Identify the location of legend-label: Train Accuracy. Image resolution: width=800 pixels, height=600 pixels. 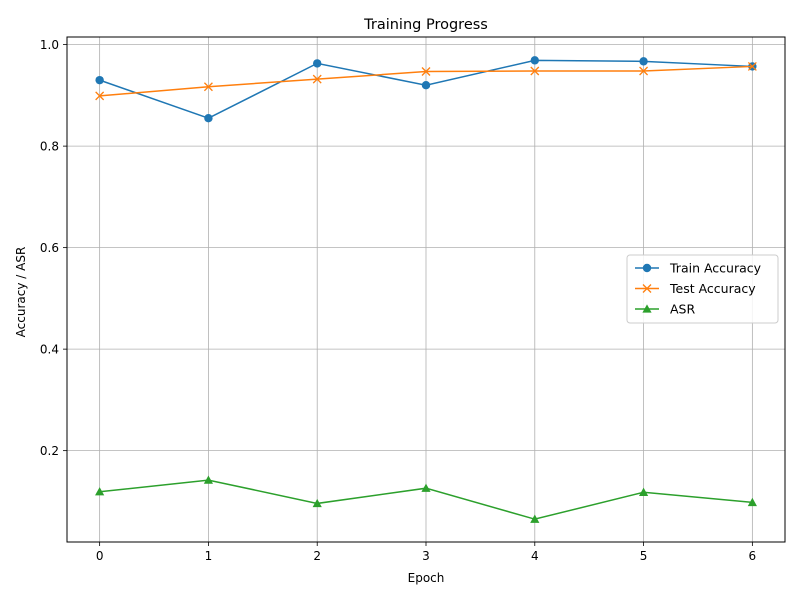
(715, 268).